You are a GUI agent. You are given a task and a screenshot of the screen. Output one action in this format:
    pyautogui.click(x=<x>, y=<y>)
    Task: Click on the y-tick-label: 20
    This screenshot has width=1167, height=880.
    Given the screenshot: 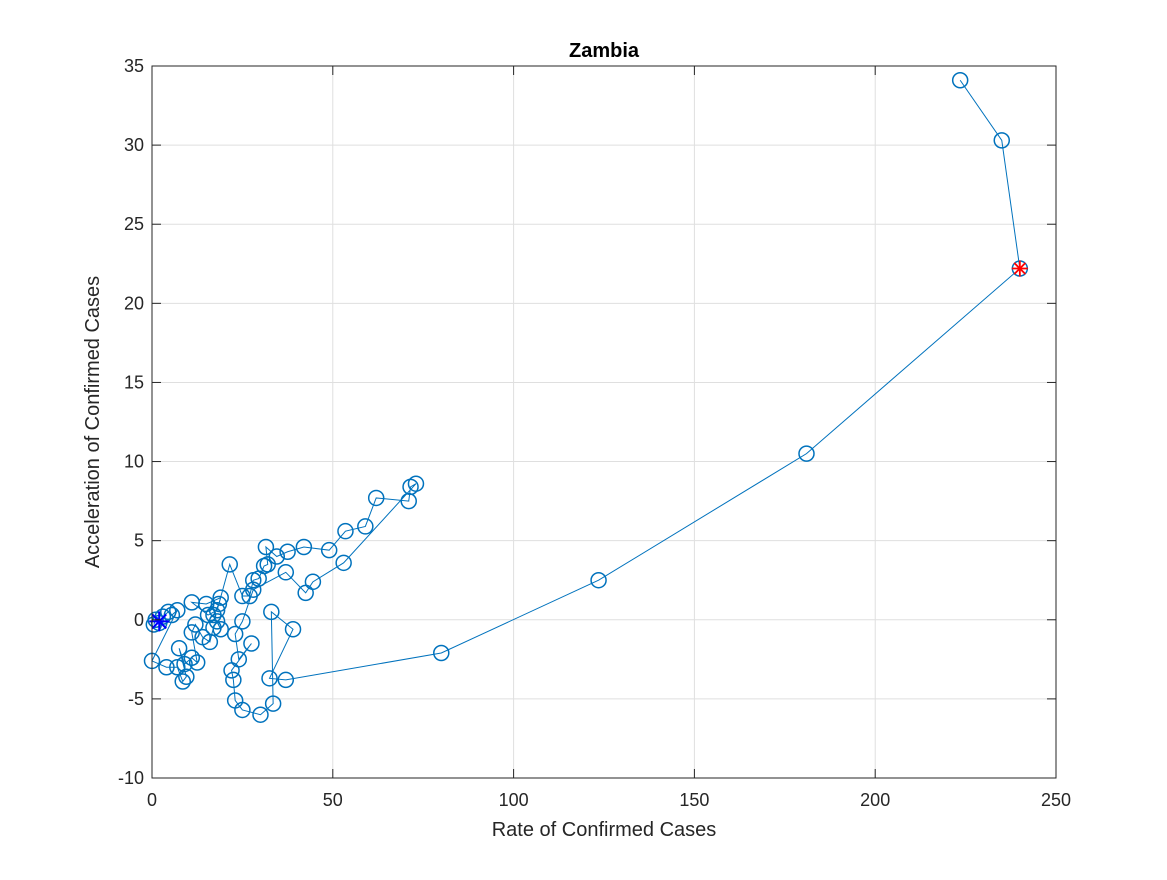 What is the action you would take?
    pyautogui.click(x=134, y=303)
    